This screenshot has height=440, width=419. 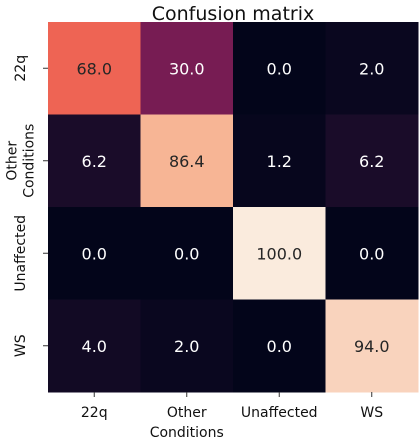 What do you see at coordinates (13, 161) in the screenshot?
I see `row-tick-label: Other` at bounding box center [13, 161].